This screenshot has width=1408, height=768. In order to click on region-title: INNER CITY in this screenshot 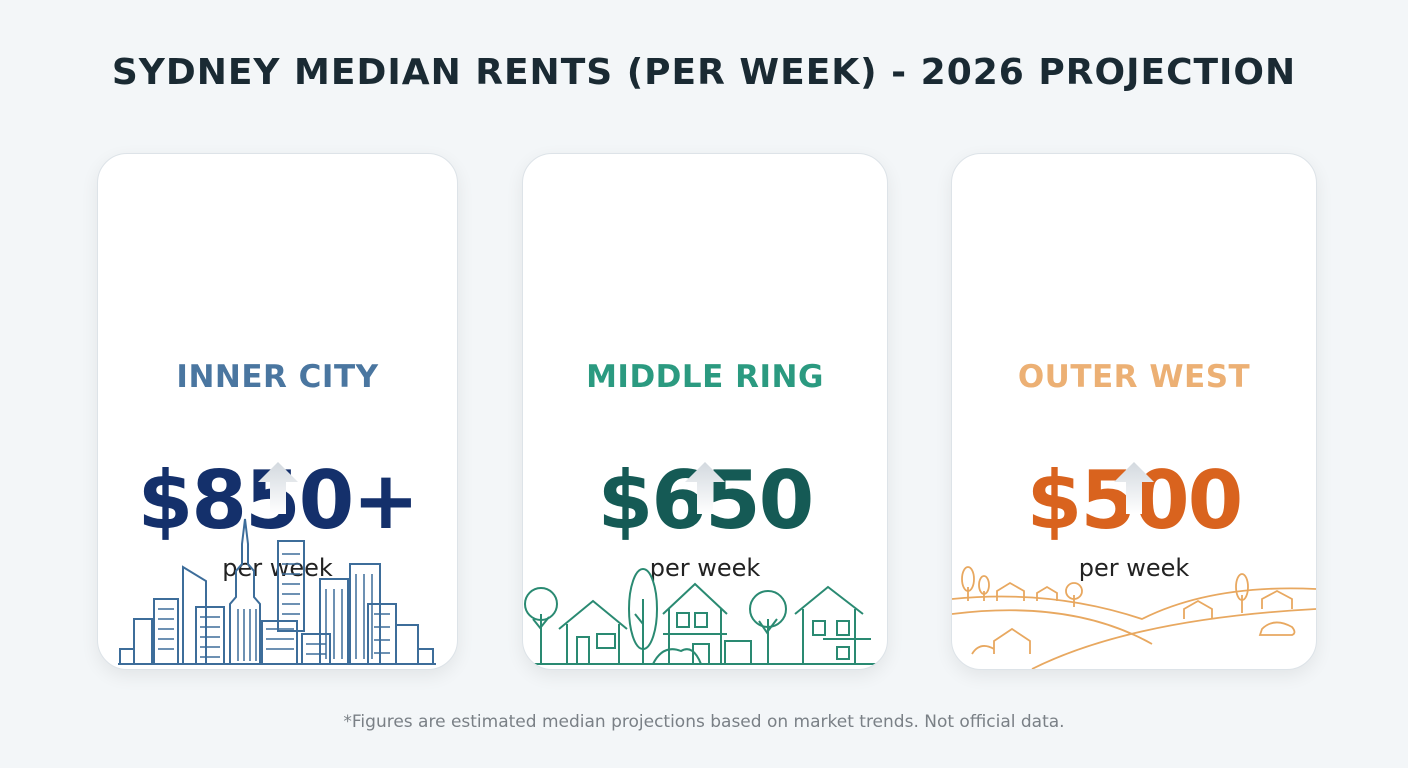, I will do `click(277, 377)`.